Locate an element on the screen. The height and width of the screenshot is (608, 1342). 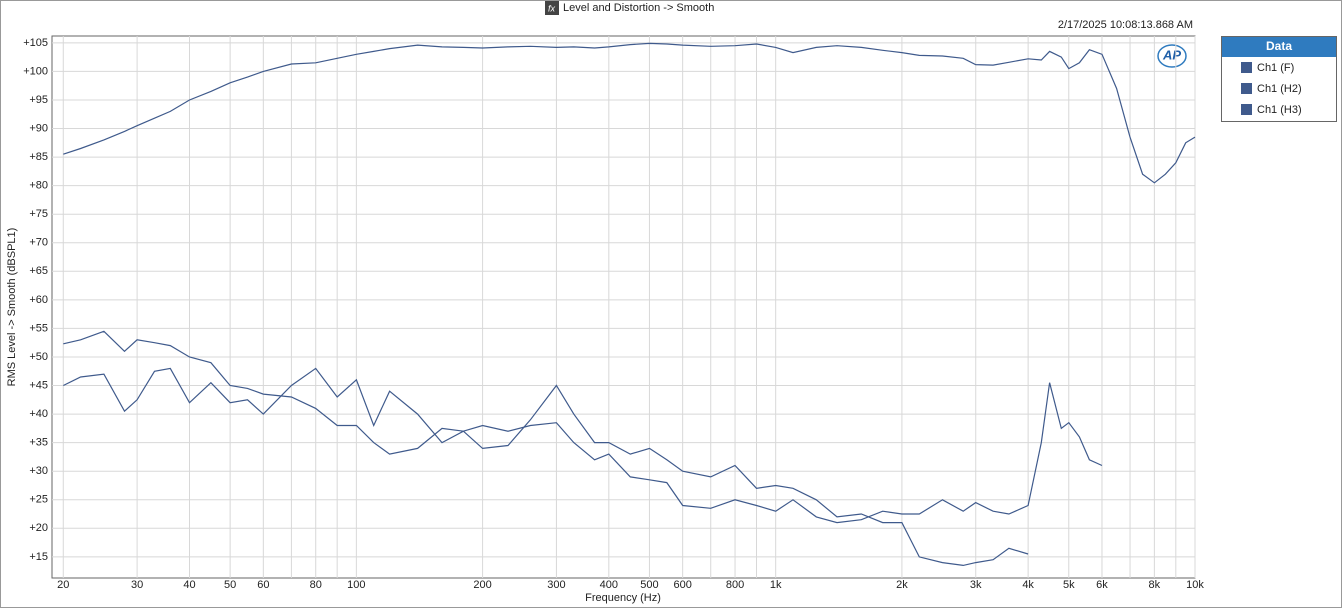
legend-header is located at coordinates (1279, 47).